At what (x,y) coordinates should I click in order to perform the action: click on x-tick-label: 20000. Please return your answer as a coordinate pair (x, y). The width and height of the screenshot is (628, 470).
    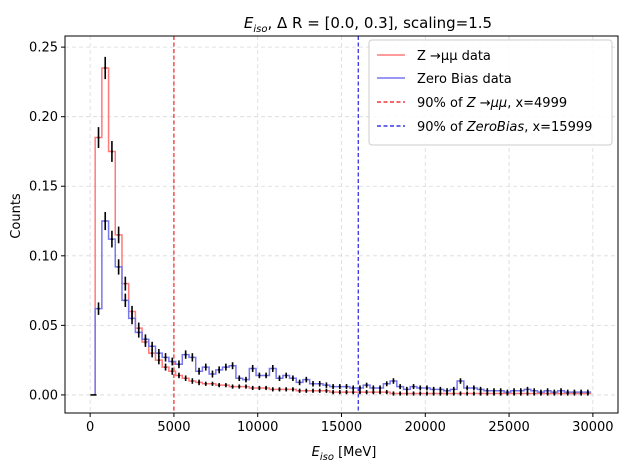
    Looking at the image, I should click on (425, 427).